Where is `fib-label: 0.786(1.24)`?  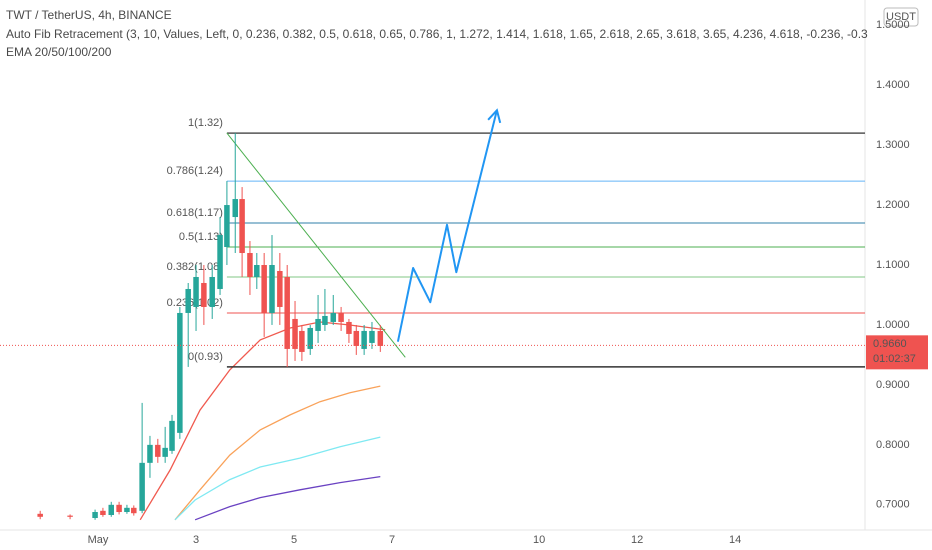 fib-label: 0.786(1.24) is located at coordinates (195, 171).